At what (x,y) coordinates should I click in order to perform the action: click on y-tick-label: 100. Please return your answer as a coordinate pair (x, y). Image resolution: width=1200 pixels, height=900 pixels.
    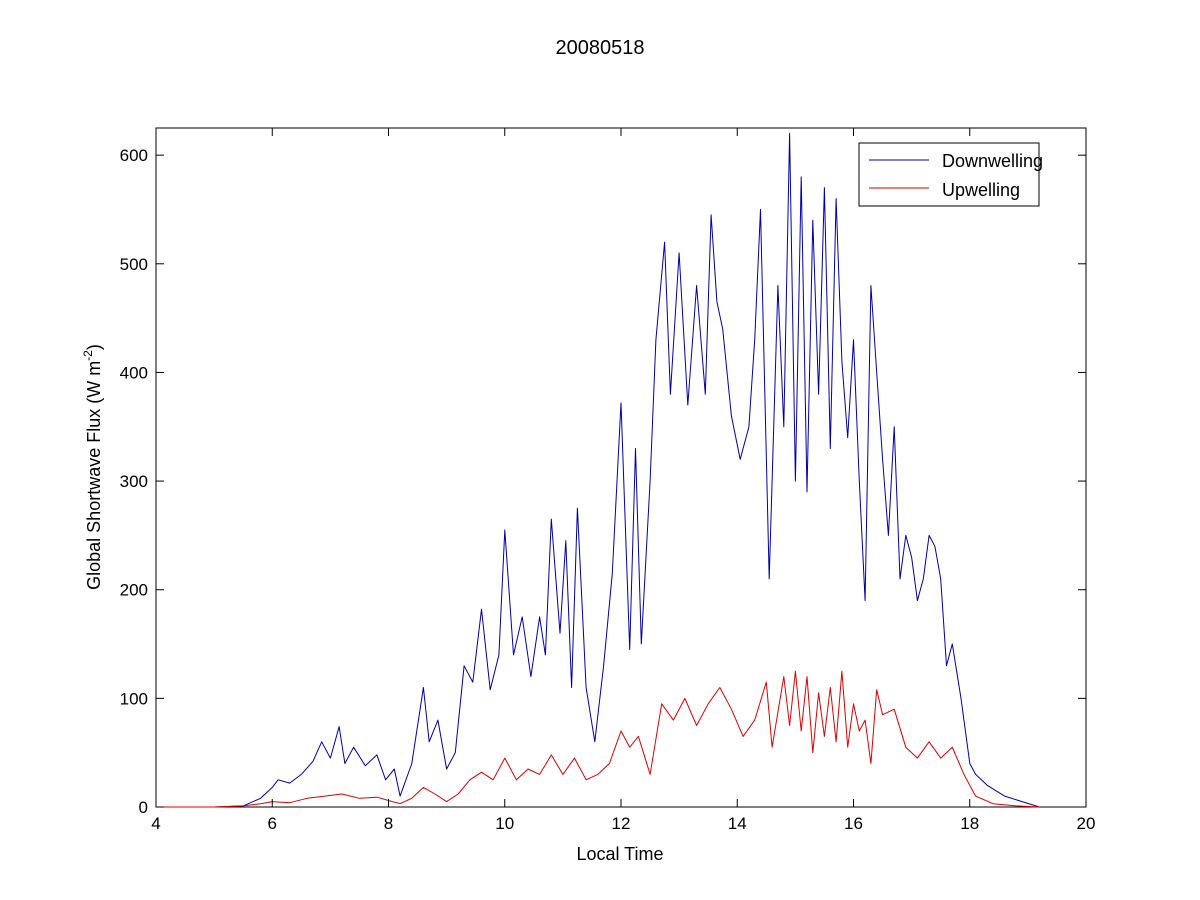
    Looking at the image, I should click on (134, 698).